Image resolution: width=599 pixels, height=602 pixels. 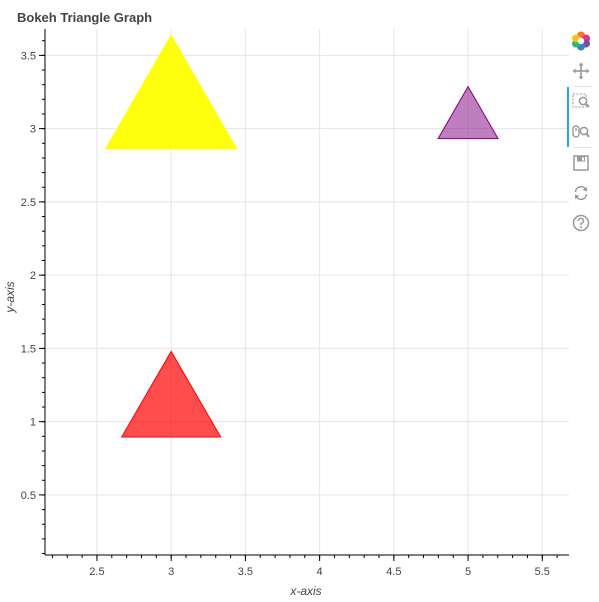 What do you see at coordinates (320, 572) in the screenshot?
I see `x-tick-label: 4` at bounding box center [320, 572].